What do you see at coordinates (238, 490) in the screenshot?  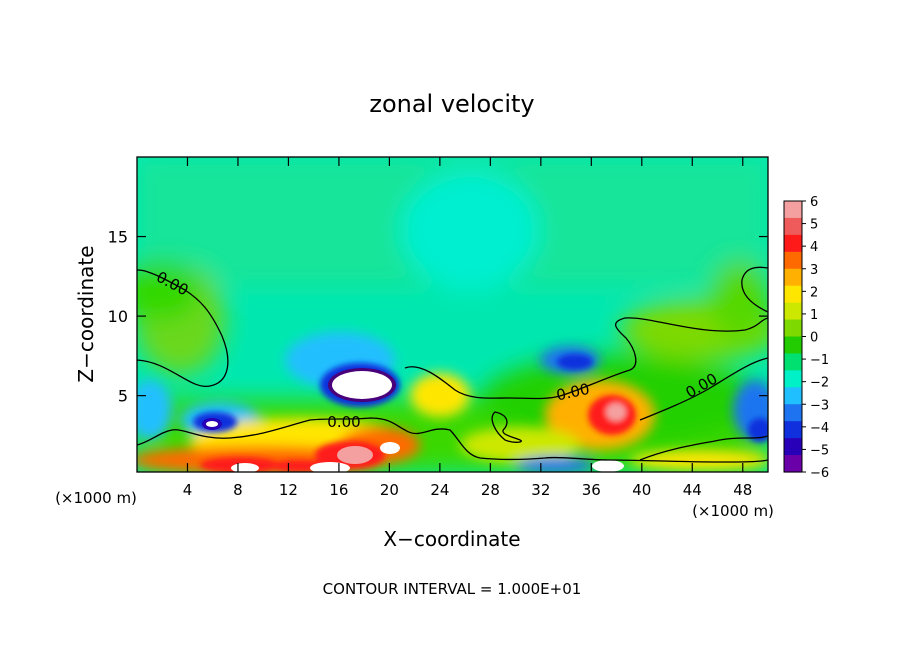 I see `x-tick-label: 8` at bounding box center [238, 490].